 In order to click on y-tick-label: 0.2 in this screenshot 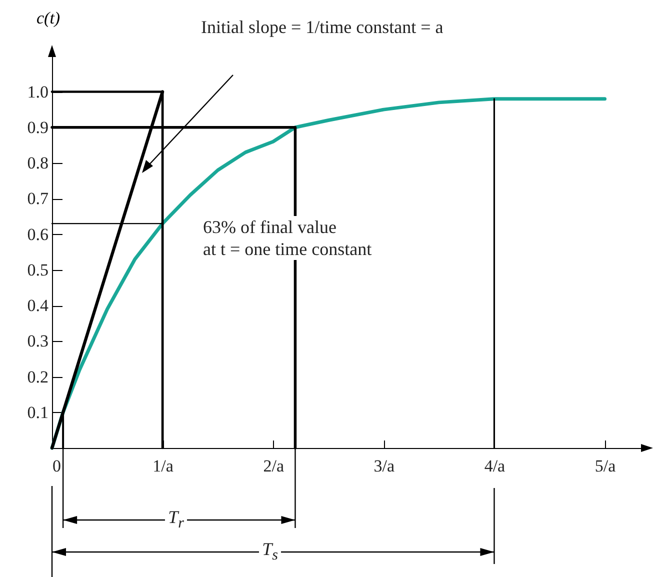, I will do `click(37, 376)`.